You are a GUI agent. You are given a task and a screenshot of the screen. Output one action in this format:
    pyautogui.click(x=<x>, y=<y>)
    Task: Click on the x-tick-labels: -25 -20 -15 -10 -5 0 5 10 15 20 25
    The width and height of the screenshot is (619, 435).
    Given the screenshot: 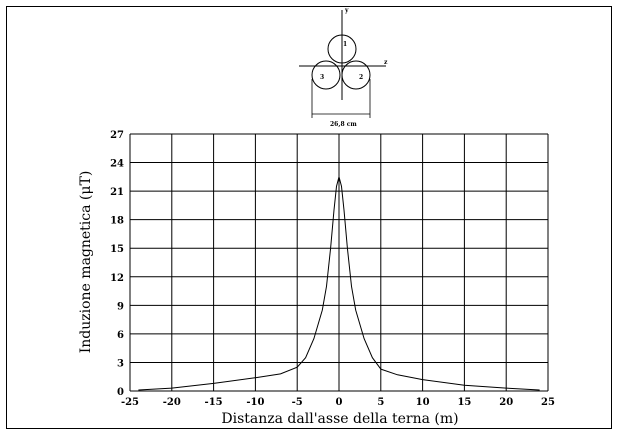 What is the action you would take?
    pyautogui.click(x=338, y=402)
    